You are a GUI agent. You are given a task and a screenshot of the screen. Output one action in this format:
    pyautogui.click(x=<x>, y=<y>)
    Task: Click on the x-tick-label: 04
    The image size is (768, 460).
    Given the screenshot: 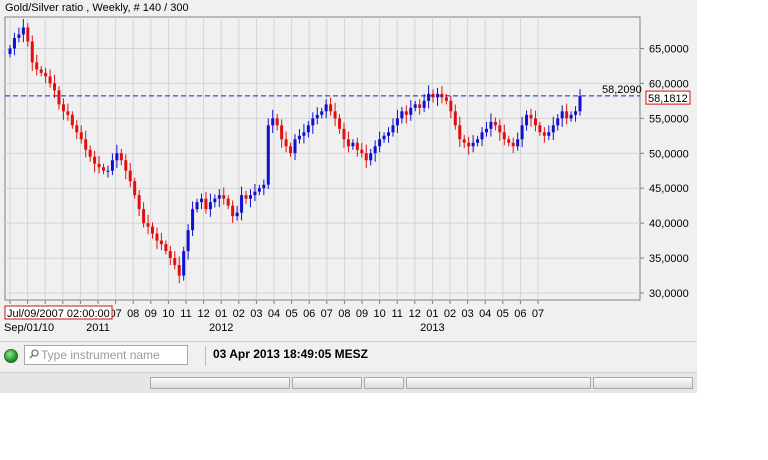 What is the action you would take?
    pyautogui.click(x=485, y=314)
    